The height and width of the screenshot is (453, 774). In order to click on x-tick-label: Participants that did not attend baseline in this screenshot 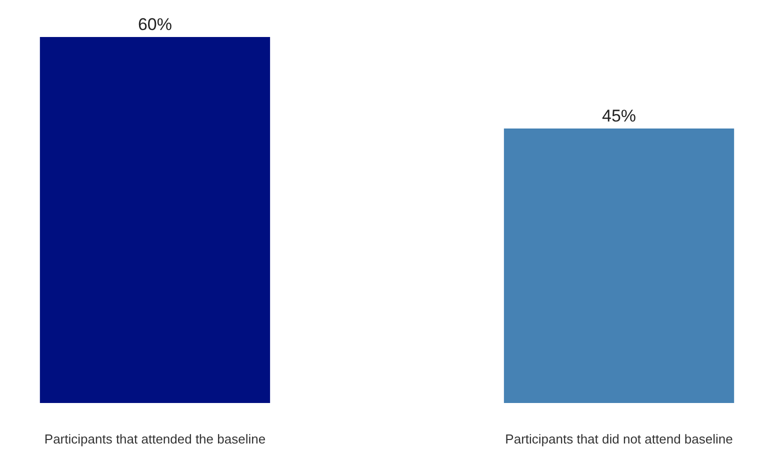, I will do `click(619, 439)`.